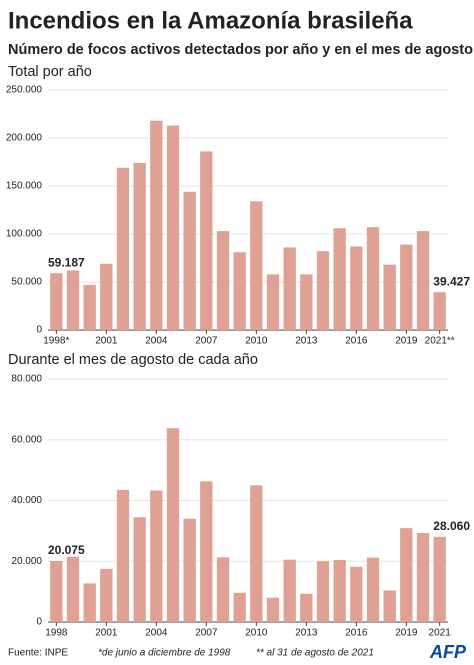  I want to click on y-tick-label: 200.000, so click(24, 138).